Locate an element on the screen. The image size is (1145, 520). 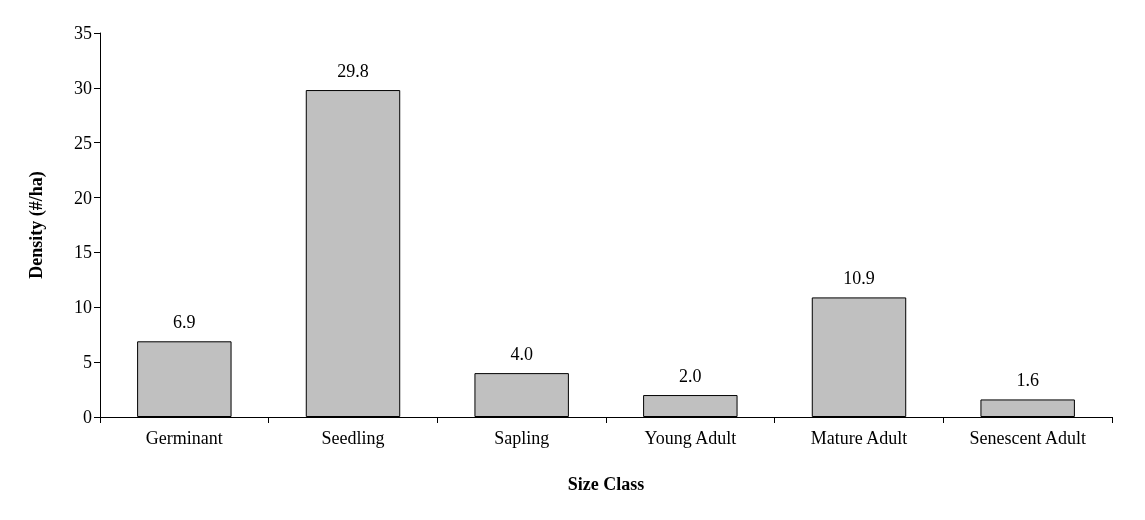
y-tick-label: 20 is located at coordinates (83, 197).